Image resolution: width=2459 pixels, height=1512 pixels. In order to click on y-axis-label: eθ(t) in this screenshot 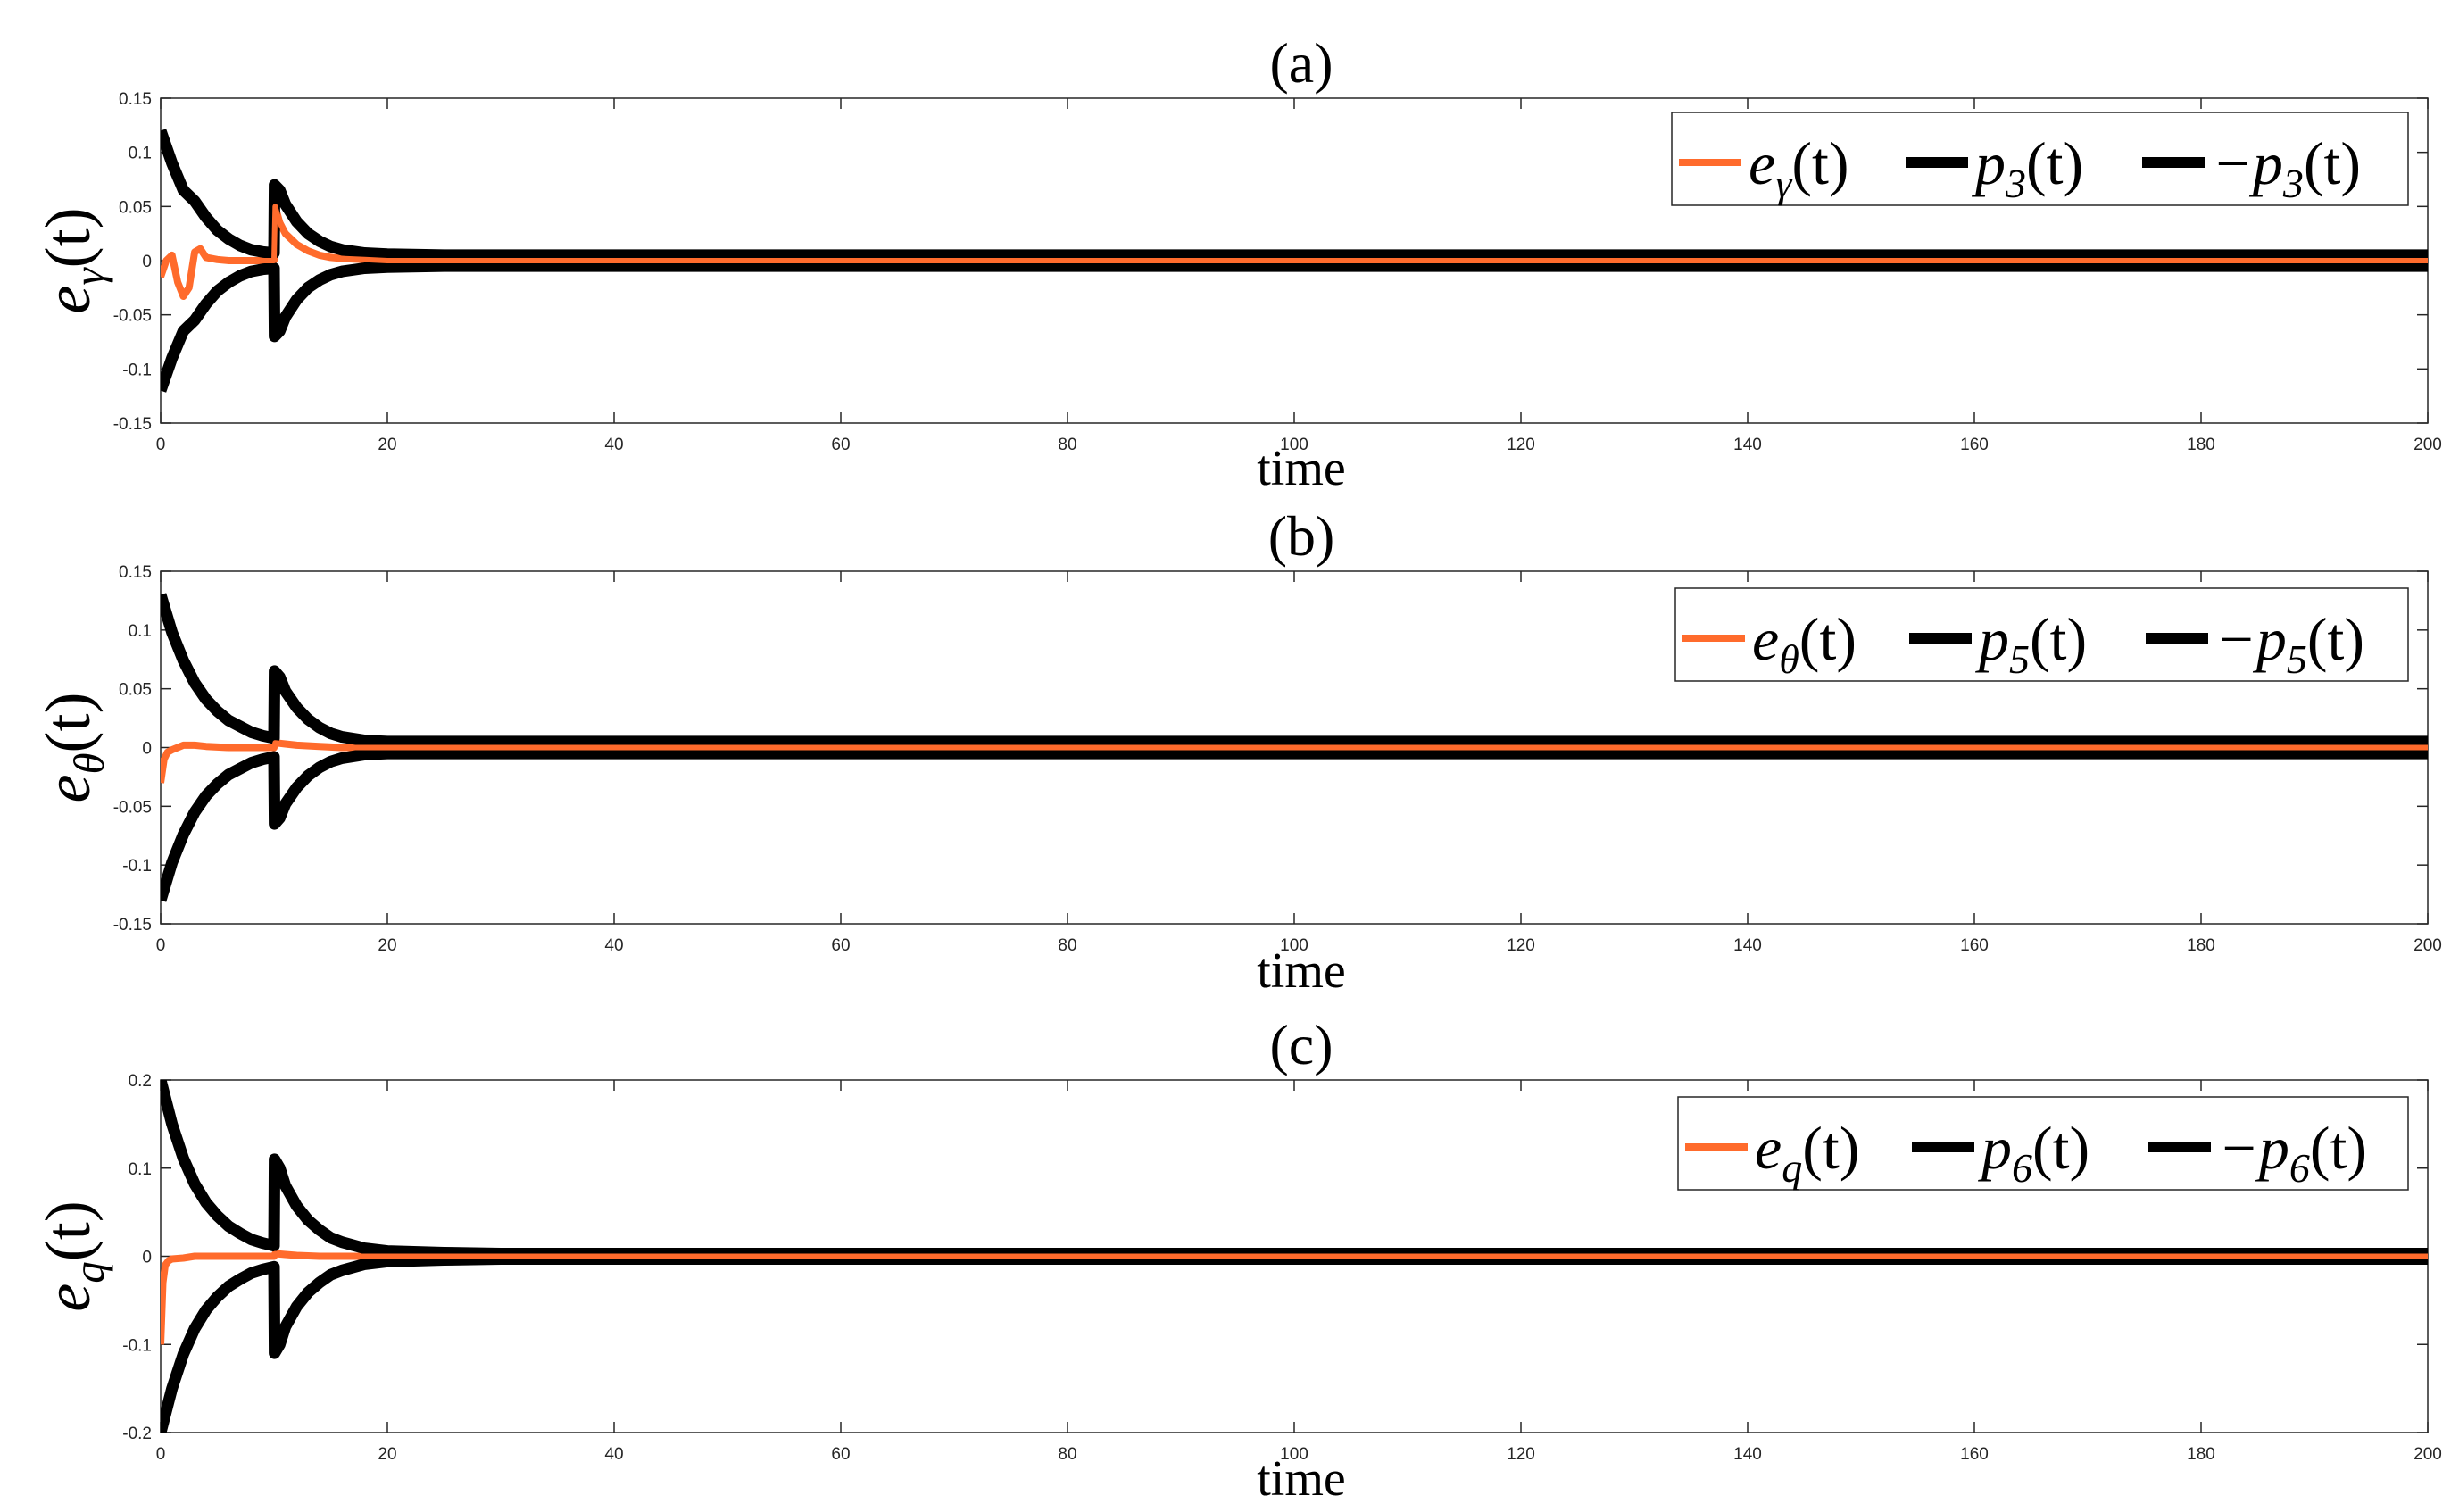, I will do `click(72, 747)`.